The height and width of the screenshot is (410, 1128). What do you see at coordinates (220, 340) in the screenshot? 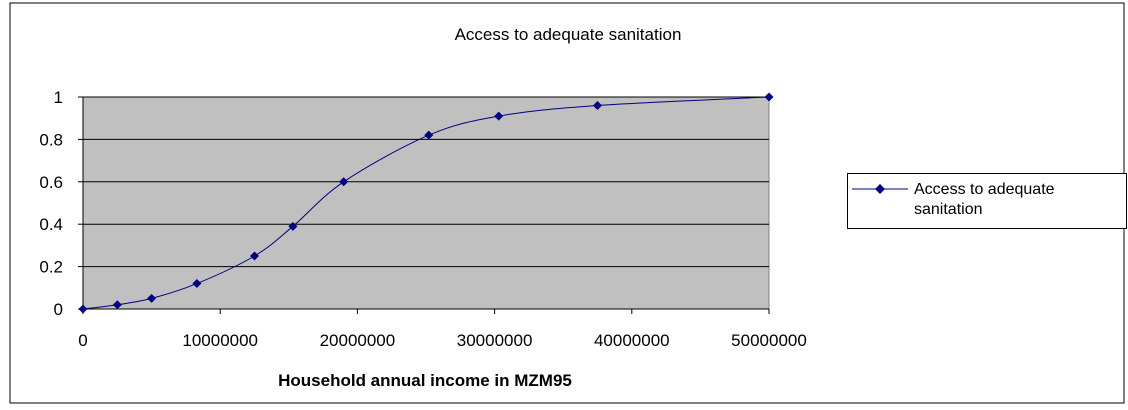
I see `x-tick-label: 10000000` at bounding box center [220, 340].